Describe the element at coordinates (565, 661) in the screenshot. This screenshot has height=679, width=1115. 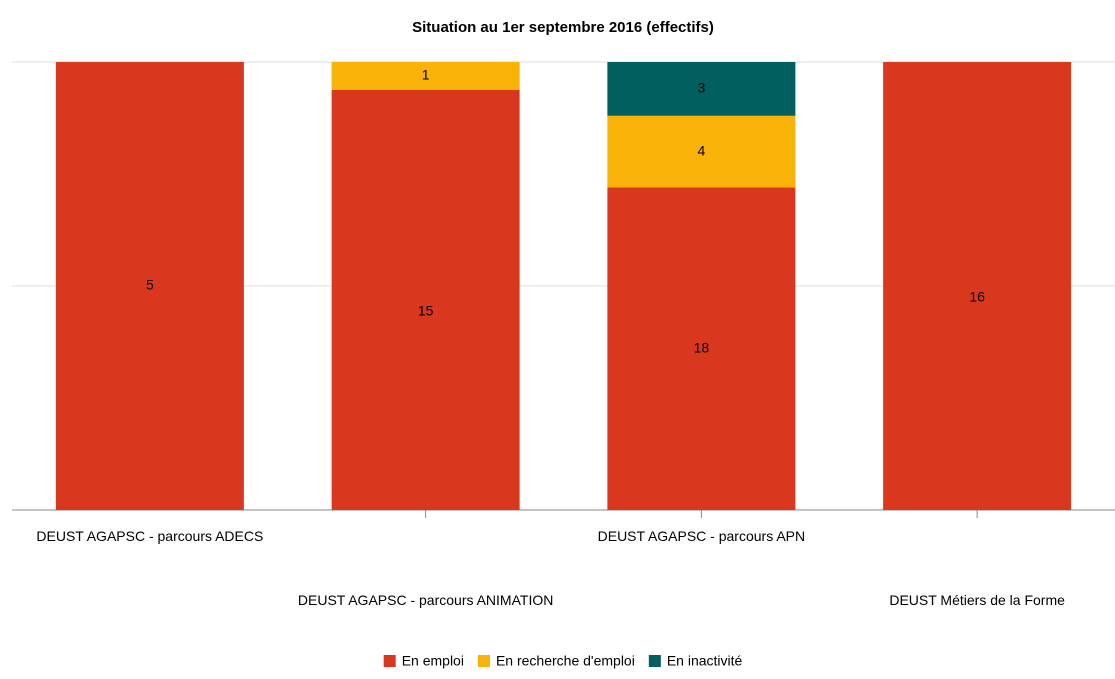
I see `legend-label: En recherche d'emploi` at that location.